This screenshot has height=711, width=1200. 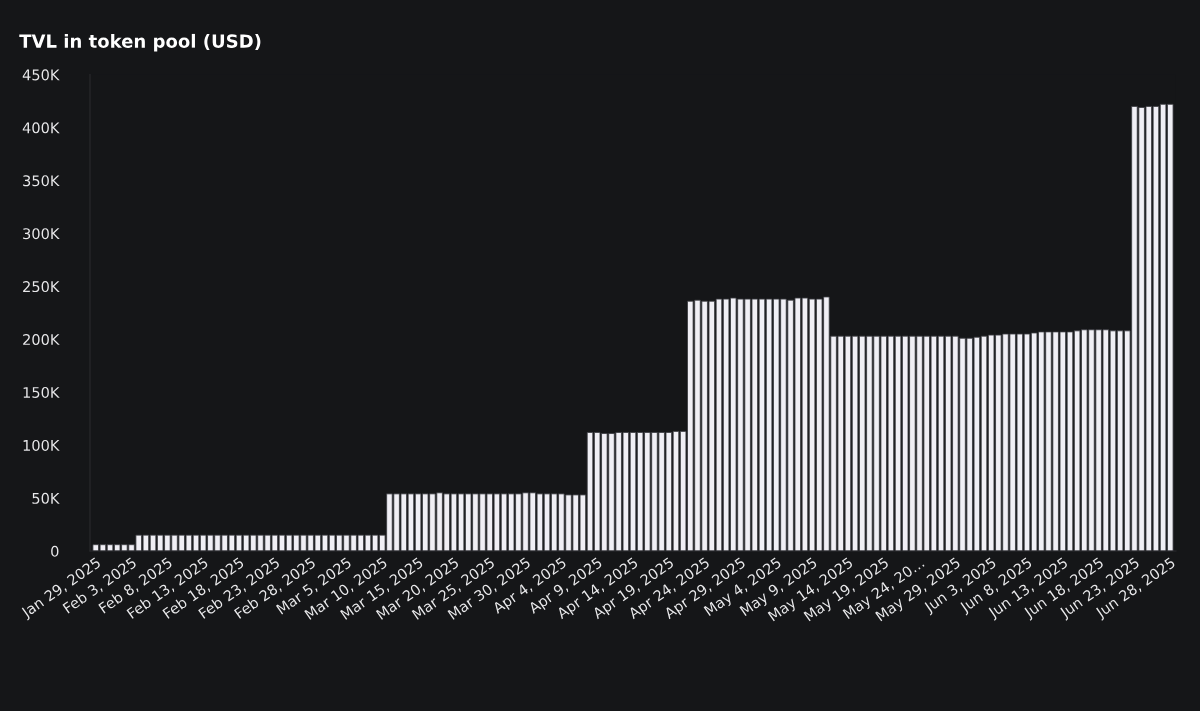 I want to click on chart-title: TVL in token pool (USD), so click(x=140, y=42).